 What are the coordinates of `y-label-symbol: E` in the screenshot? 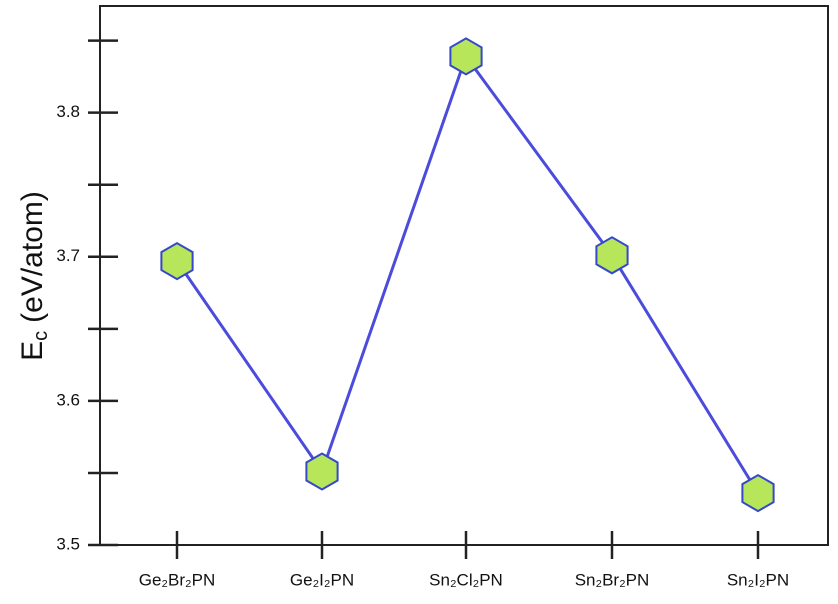 It's located at (32, 351).